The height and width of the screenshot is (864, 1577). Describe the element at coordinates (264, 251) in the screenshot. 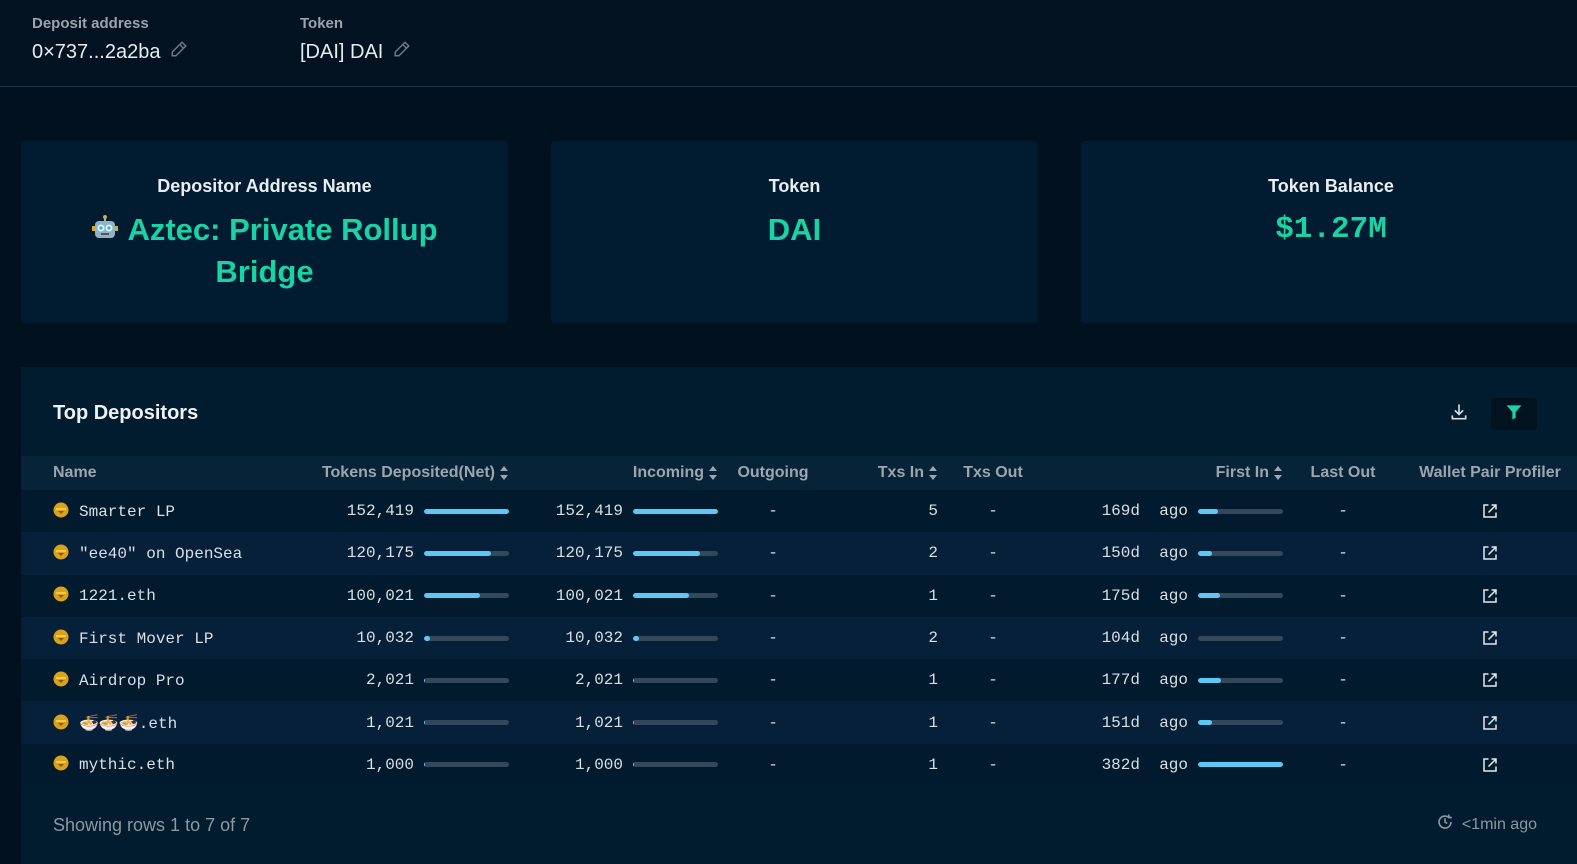

I see `card-value: Aztec: Private Rollup Bridge` at that location.